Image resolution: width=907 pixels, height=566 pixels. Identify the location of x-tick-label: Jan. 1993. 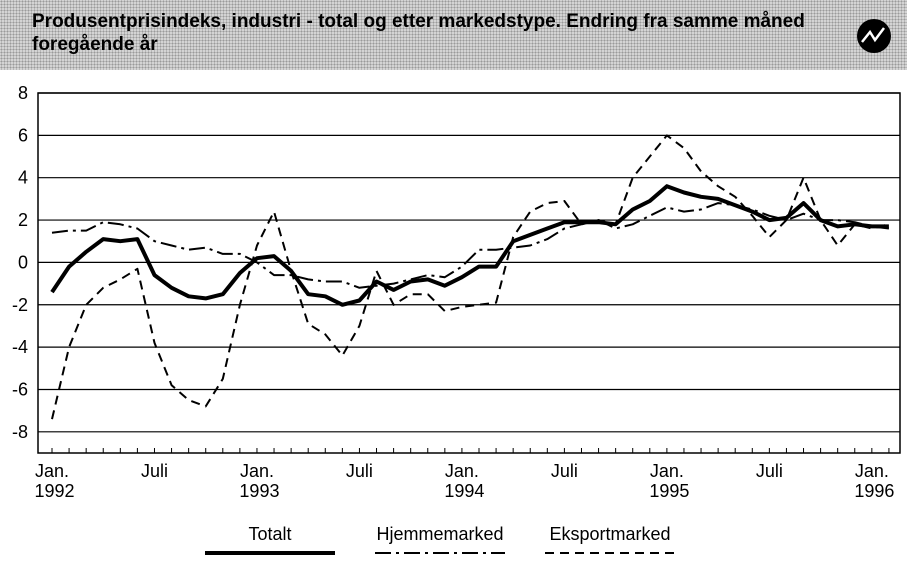
(256, 481).